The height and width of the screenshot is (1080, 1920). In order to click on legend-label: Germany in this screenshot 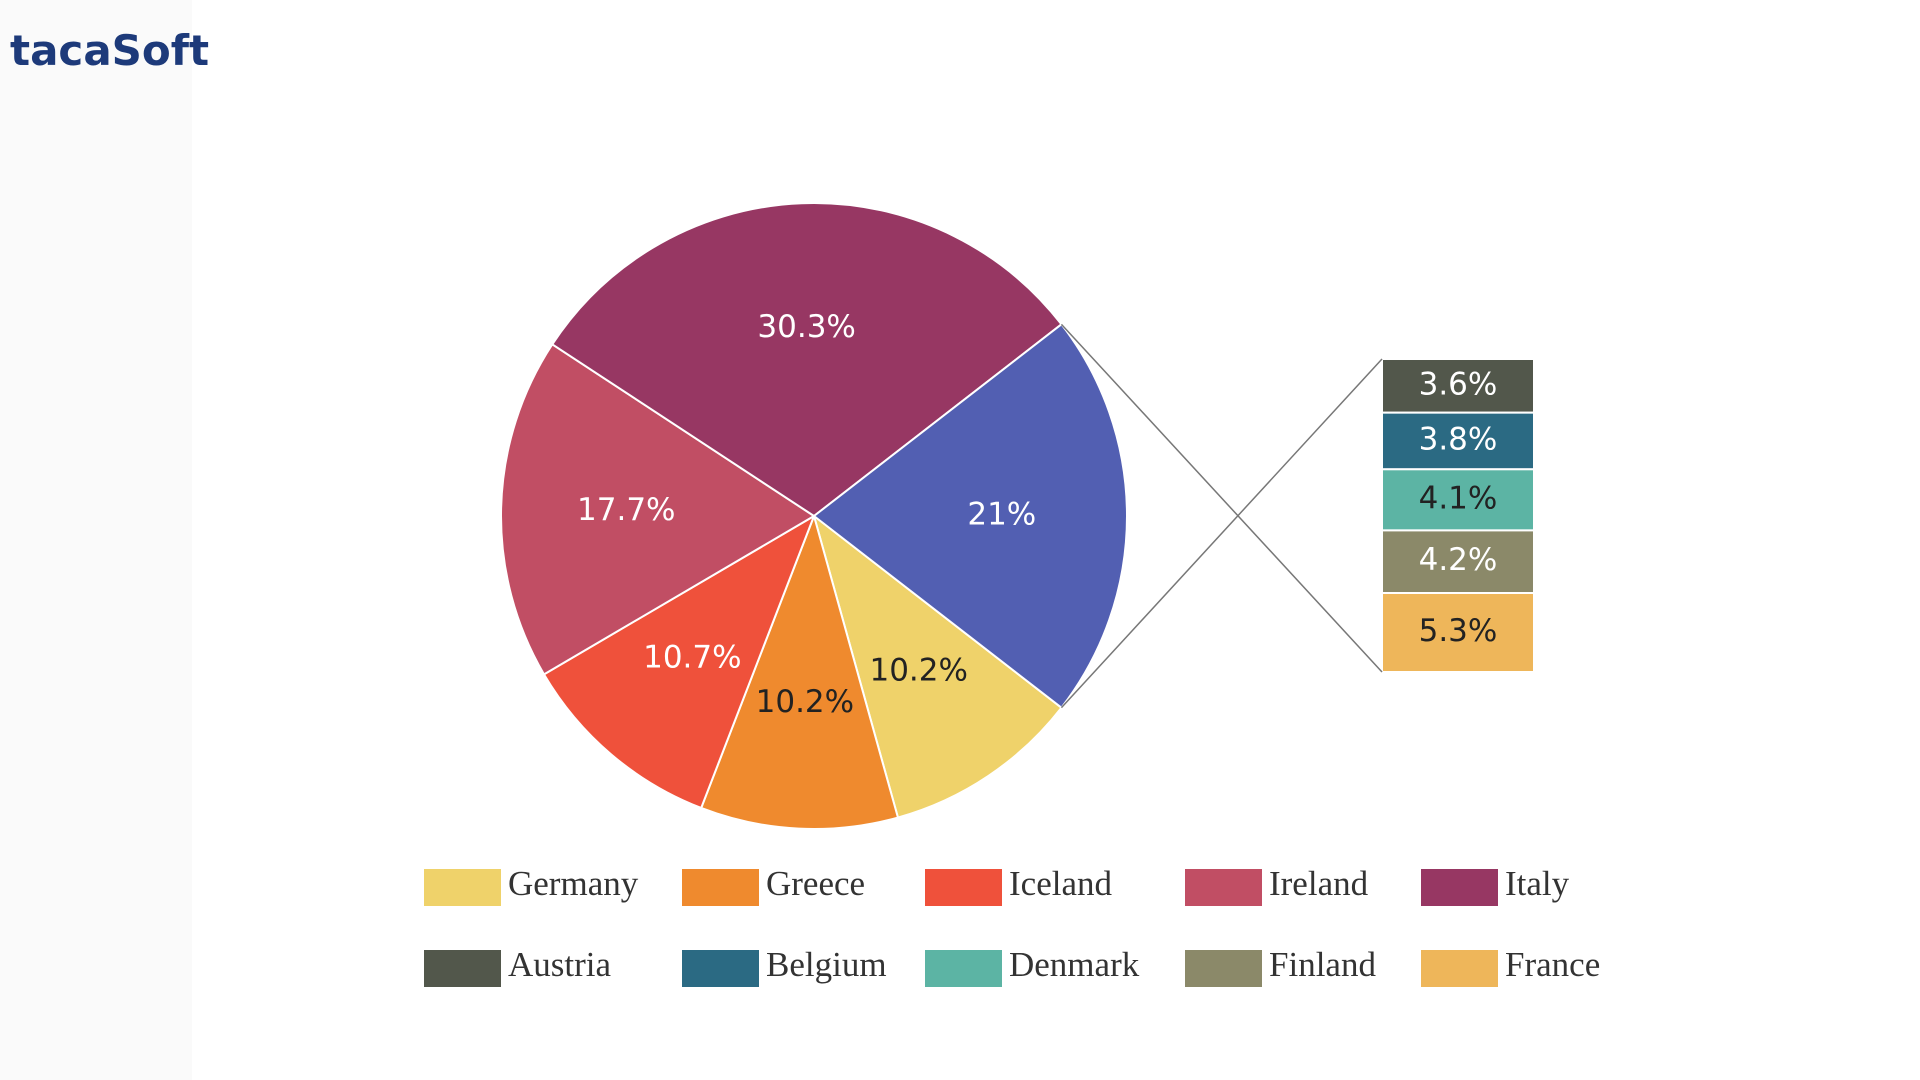, I will do `click(573, 883)`.